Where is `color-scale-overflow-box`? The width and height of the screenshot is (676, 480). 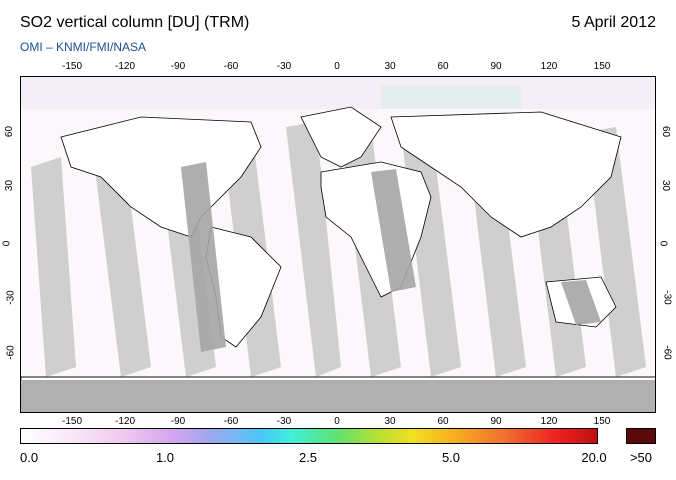
color-scale-overflow-box is located at coordinates (641, 436).